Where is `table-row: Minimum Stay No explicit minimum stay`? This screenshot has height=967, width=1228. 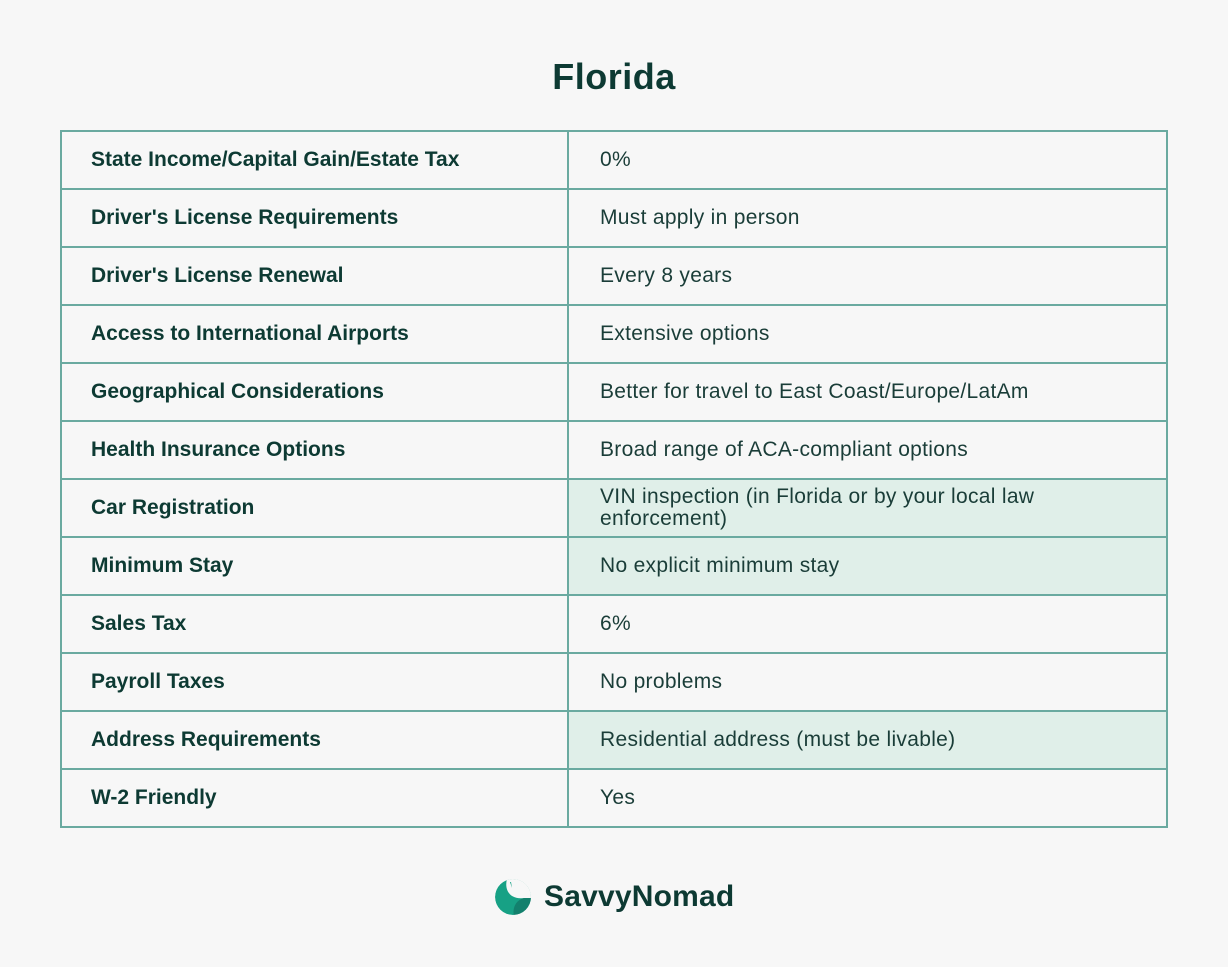
table-row: Minimum Stay No explicit minimum stay is located at coordinates (614, 566).